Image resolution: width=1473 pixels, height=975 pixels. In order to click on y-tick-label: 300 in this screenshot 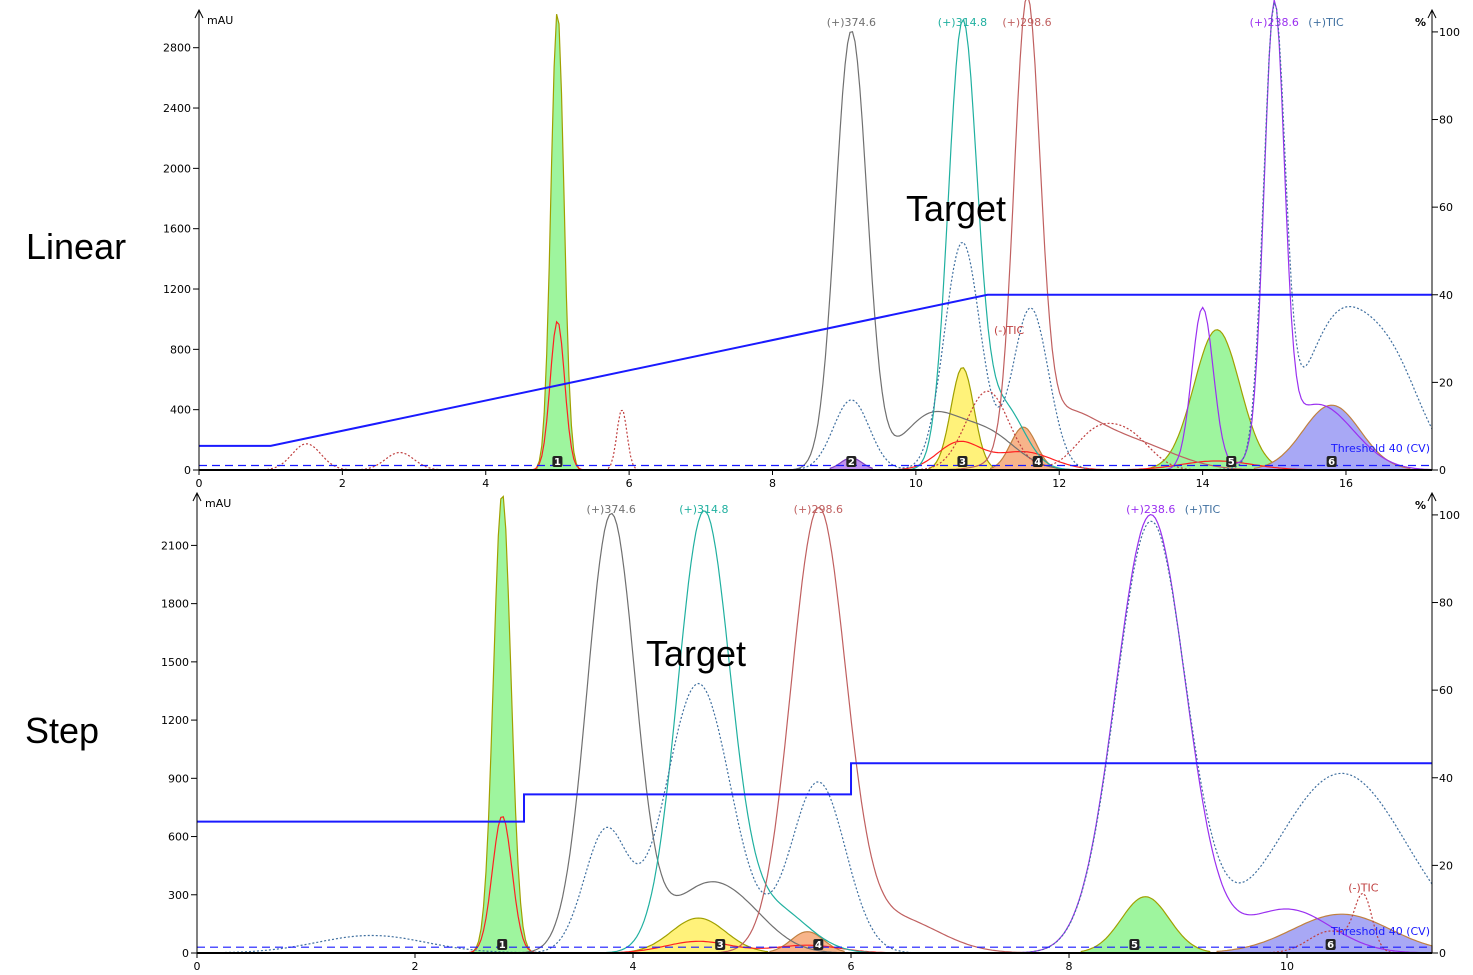, I will do `click(178, 895)`.